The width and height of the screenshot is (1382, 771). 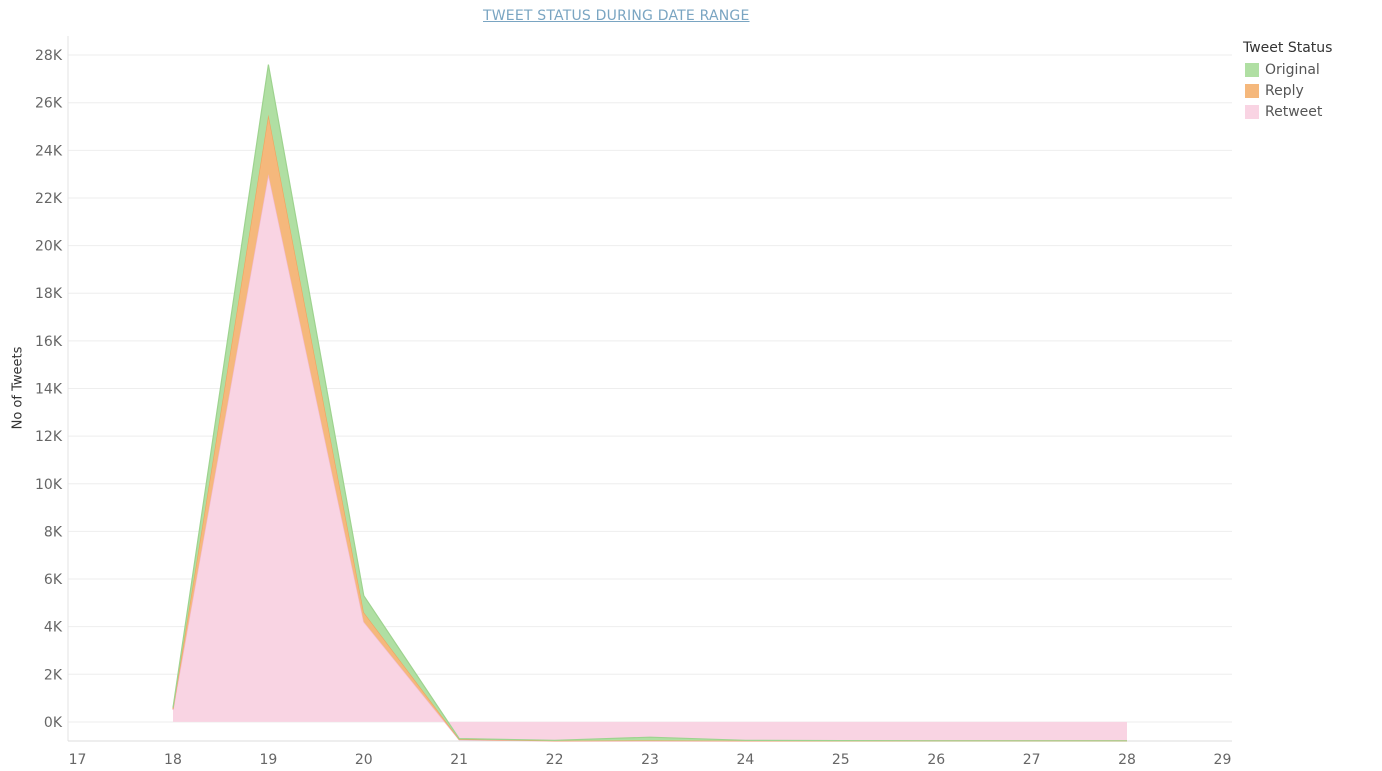 What do you see at coordinates (49, 247) in the screenshot?
I see `y-tick-label: 20K` at bounding box center [49, 247].